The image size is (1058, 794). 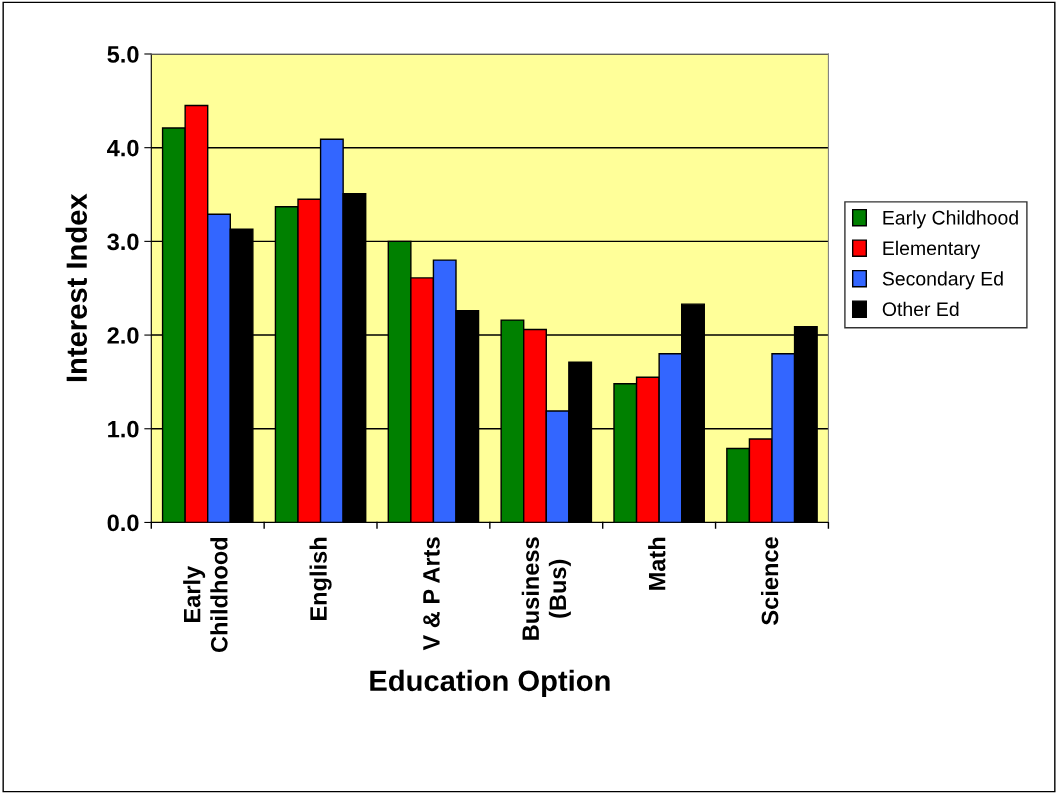 I want to click on legend-label: Elementary, so click(x=932, y=249).